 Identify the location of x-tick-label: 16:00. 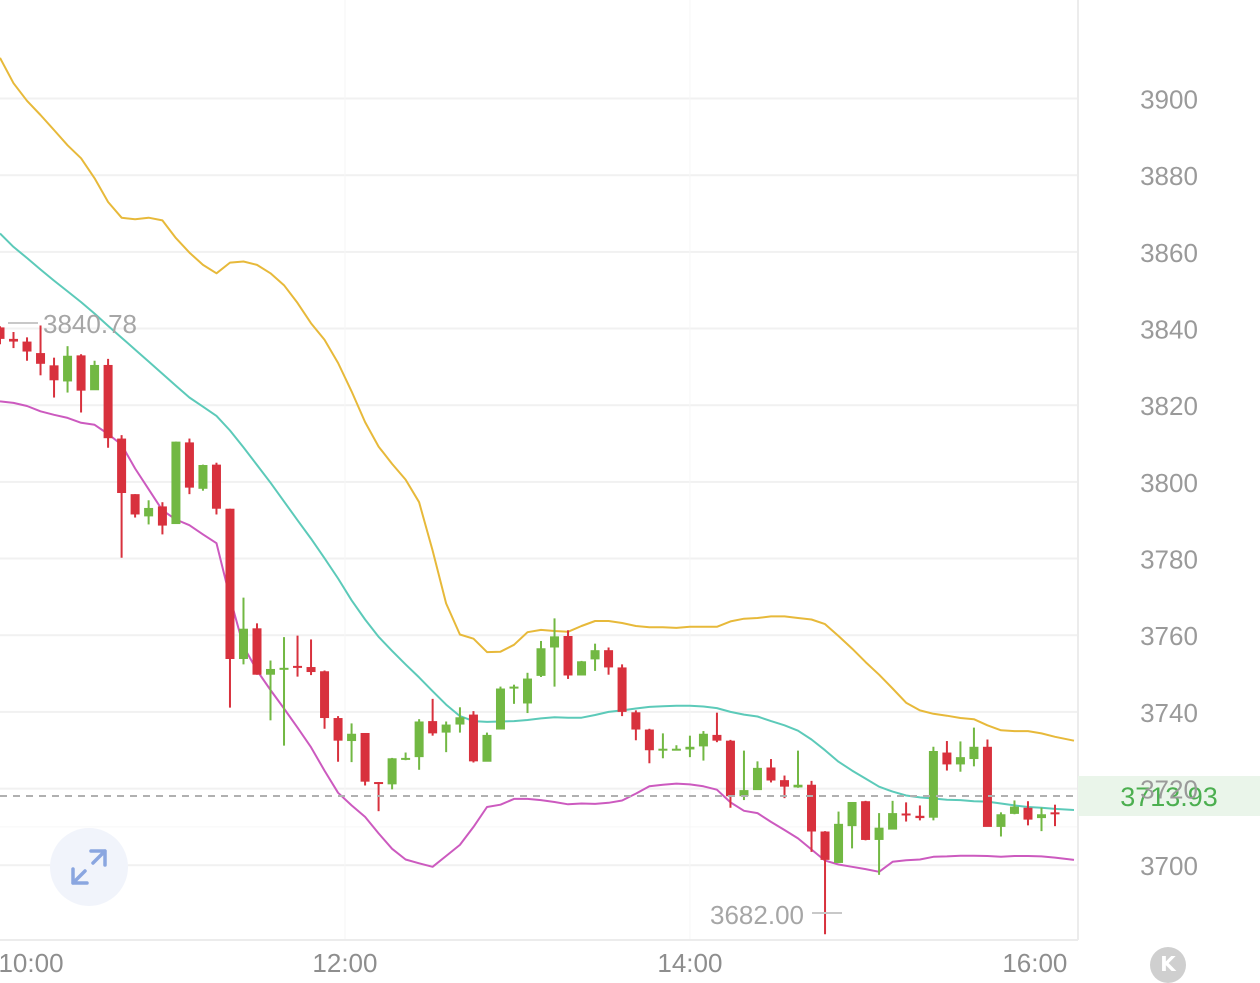
(1034, 963).